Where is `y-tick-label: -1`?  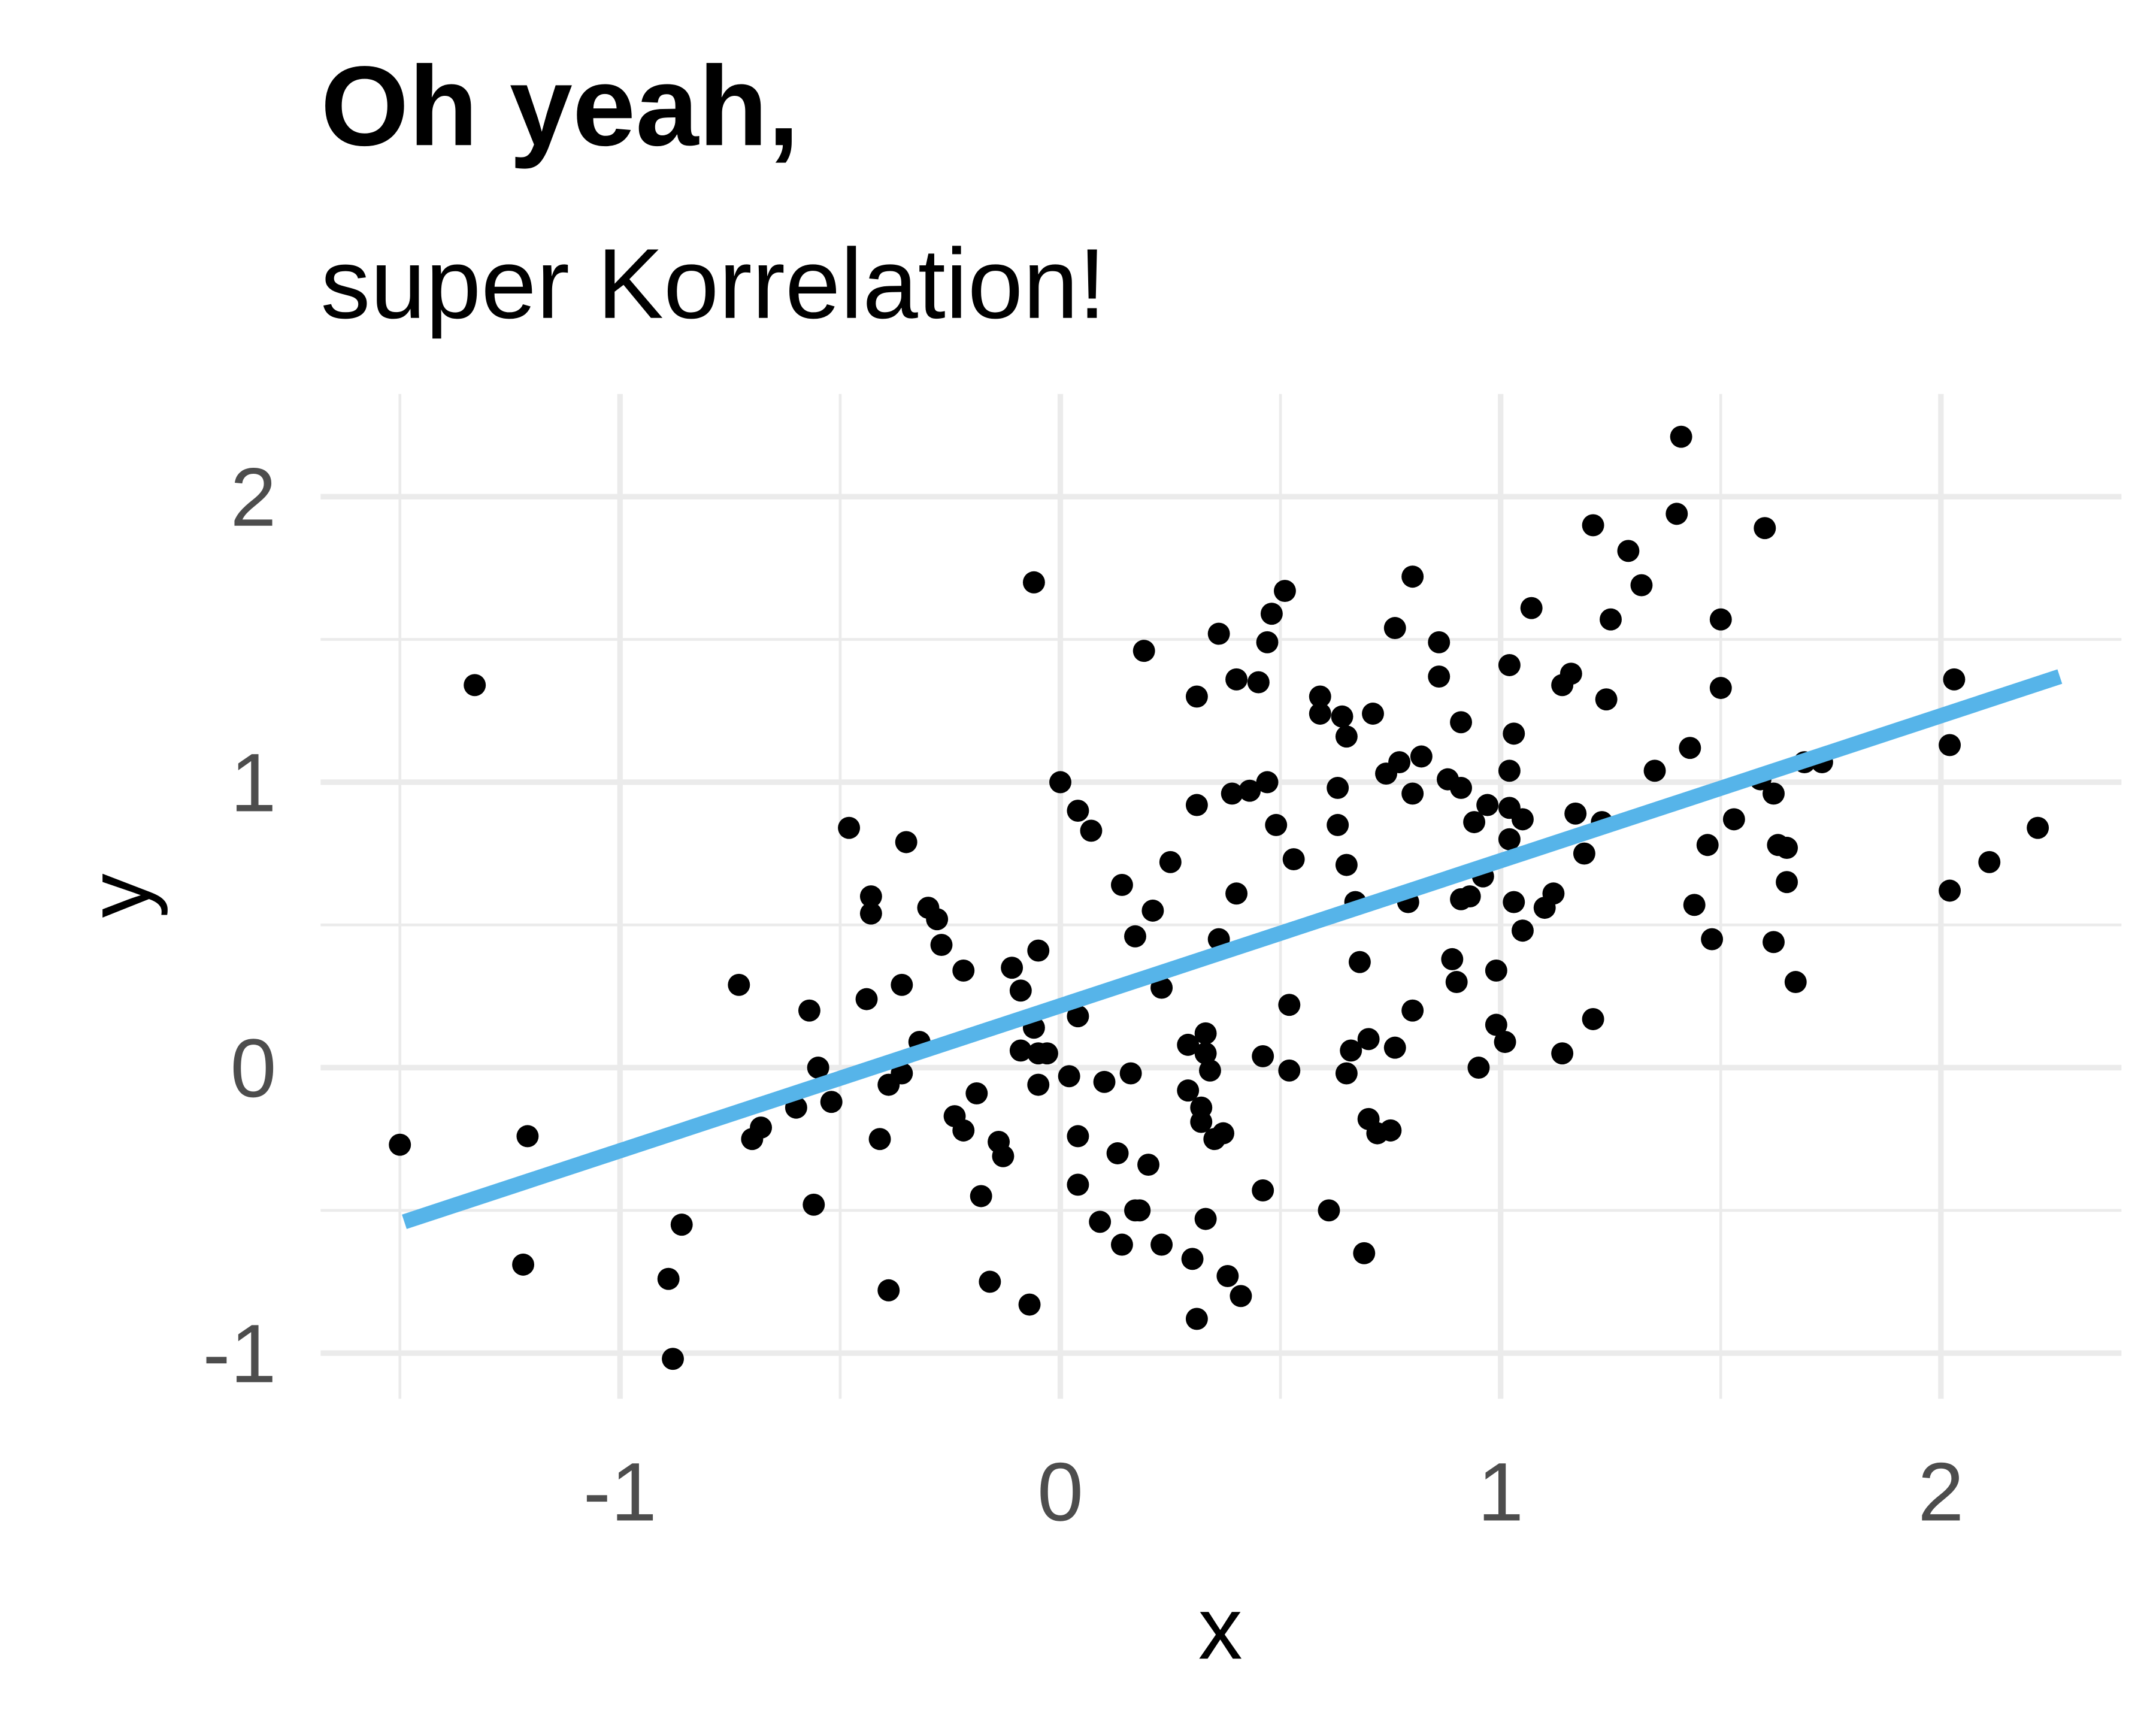 y-tick-label: -1 is located at coordinates (239, 1354).